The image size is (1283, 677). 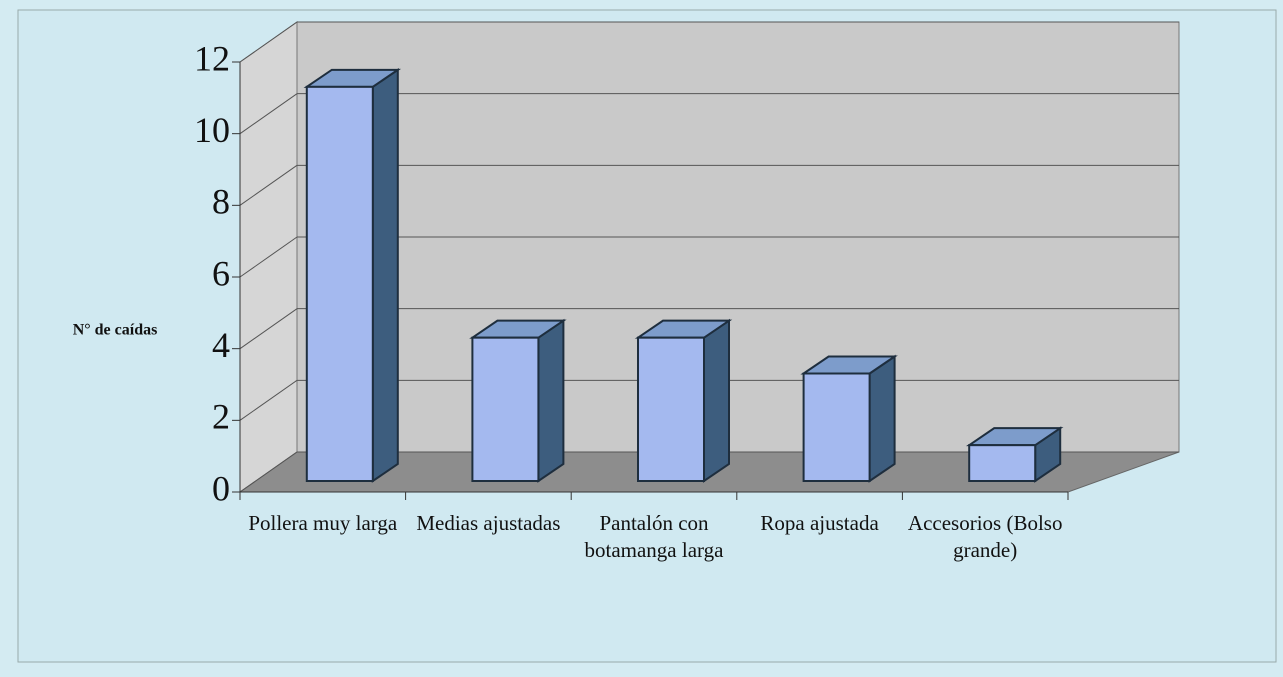 I want to click on x-tick-label: Ropa ajustada, so click(x=819, y=523).